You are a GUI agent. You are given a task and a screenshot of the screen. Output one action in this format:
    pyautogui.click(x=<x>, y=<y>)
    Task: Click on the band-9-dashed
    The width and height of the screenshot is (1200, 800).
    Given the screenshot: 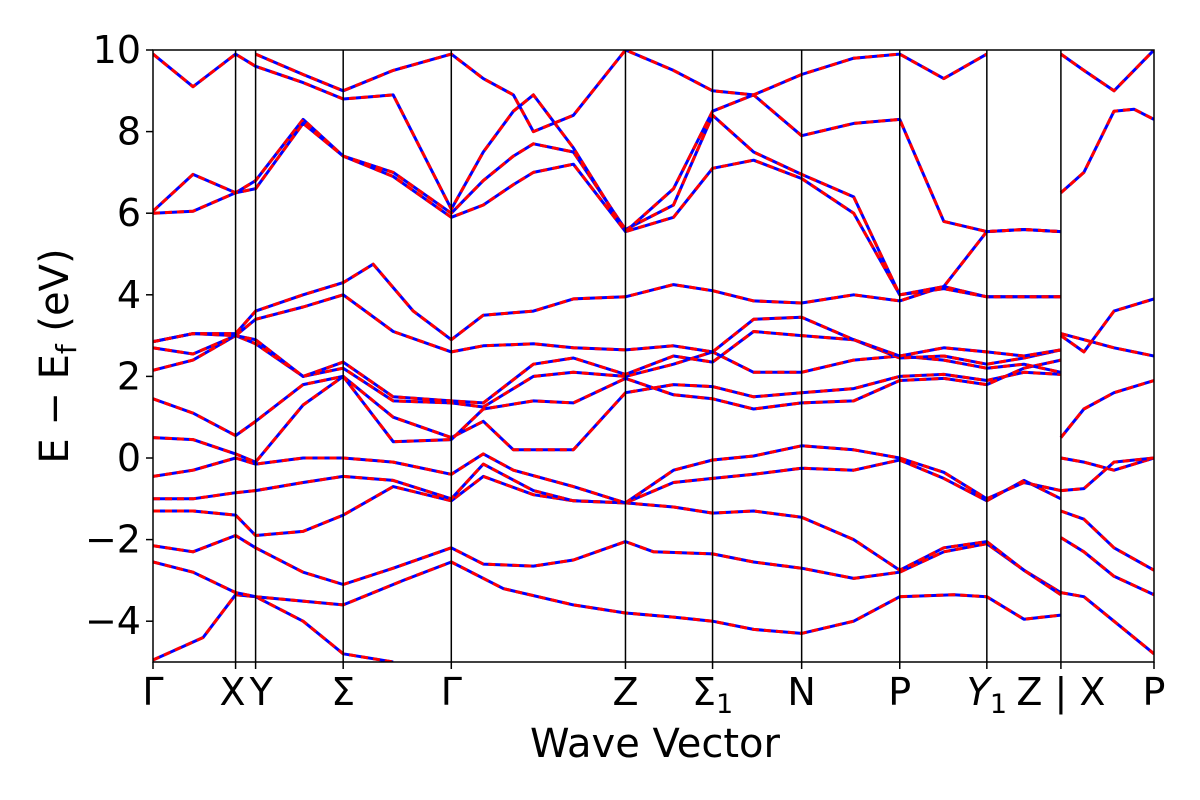 What is the action you would take?
    pyautogui.click(x=607, y=367)
    